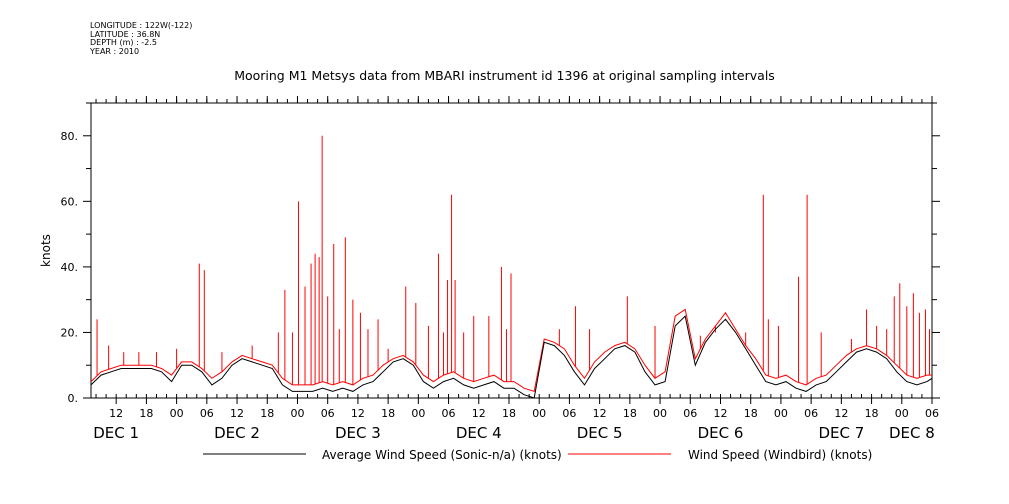  I want to click on windbird-series-line, so click(511, 350).